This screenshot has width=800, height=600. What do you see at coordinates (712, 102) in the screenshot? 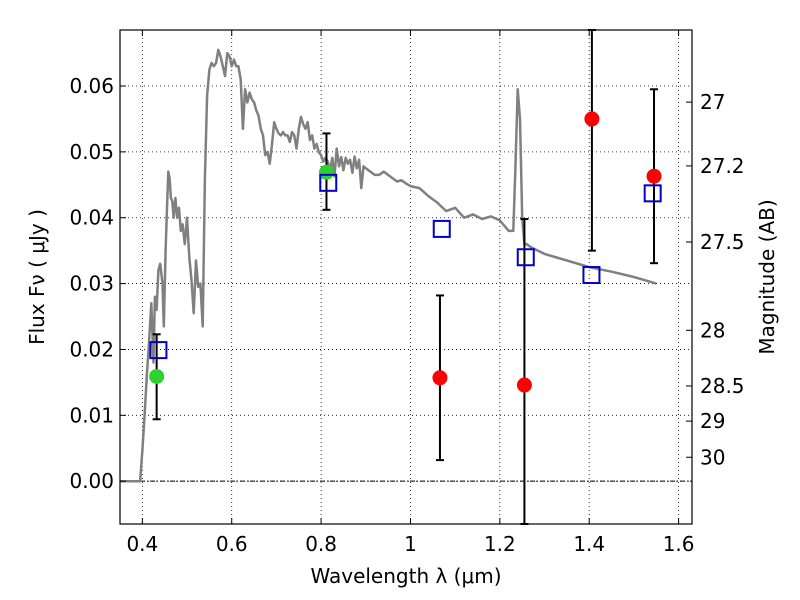
I see `y2-tick-label: 27` at bounding box center [712, 102].